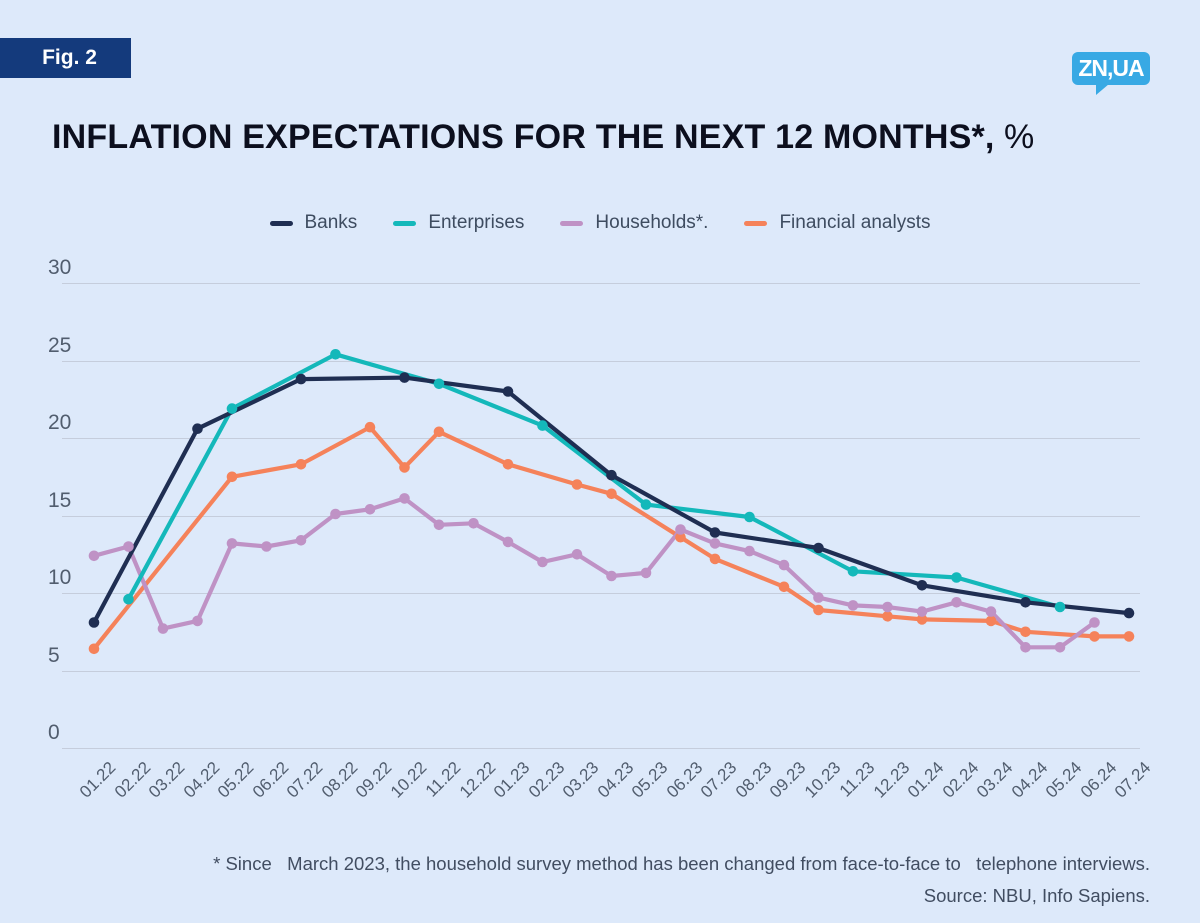 The height and width of the screenshot is (923, 1200). I want to click on legend-item-financial-analysts: Financial analysts, so click(837, 223).